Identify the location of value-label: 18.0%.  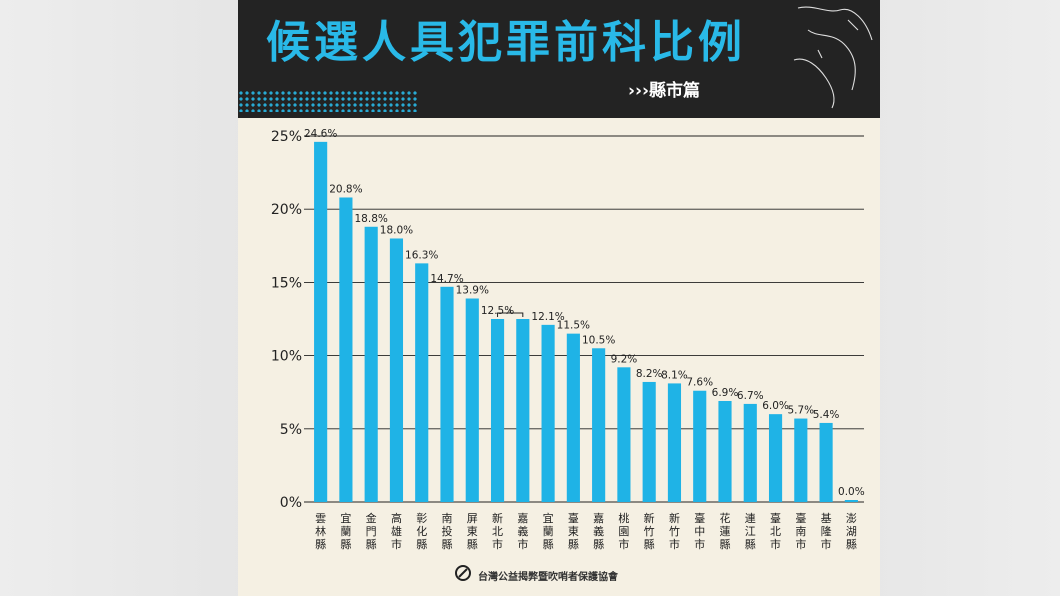
(396, 230).